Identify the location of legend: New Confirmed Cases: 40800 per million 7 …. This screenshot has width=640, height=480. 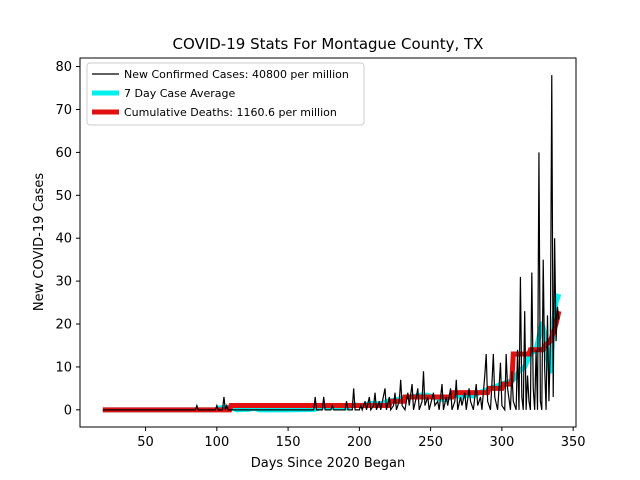
(225, 94).